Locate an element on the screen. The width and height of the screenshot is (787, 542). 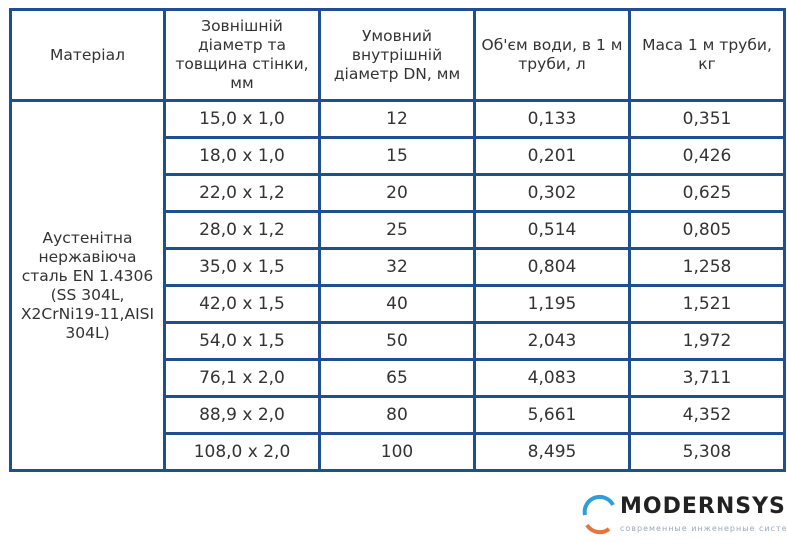
water-volume-cell: 0,133 is located at coordinates (552, 119).